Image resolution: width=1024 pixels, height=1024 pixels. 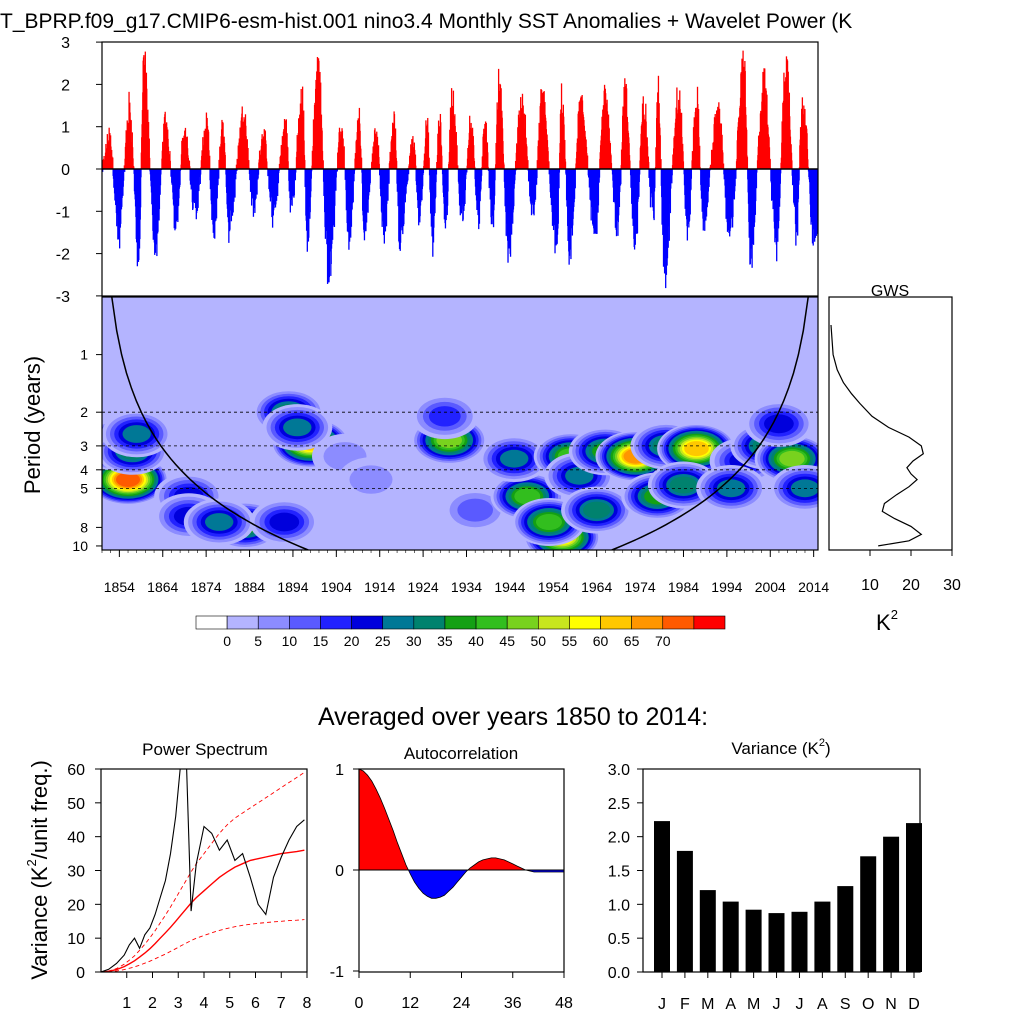 What do you see at coordinates (753, 1004) in the screenshot?
I see `variance-x-tick-label: M` at bounding box center [753, 1004].